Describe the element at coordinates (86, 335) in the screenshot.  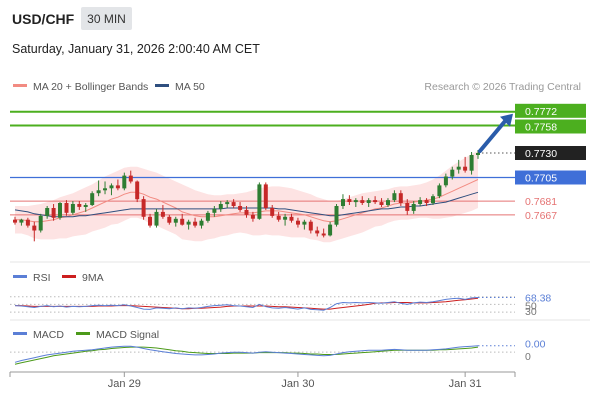
I see `macd-legend: MACD MACD Signal` at that location.